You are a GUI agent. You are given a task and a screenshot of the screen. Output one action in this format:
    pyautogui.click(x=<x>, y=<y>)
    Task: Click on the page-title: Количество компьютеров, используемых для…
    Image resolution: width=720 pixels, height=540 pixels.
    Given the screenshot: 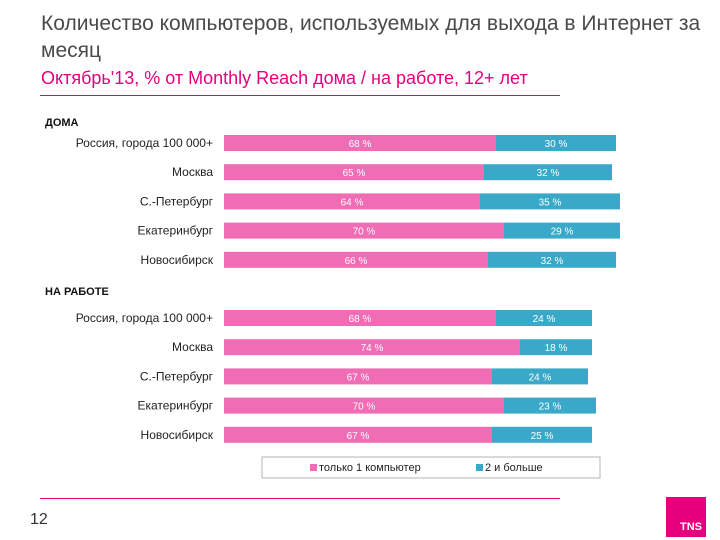 What is the action you would take?
    pyautogui.click(x=371, y=37)
    